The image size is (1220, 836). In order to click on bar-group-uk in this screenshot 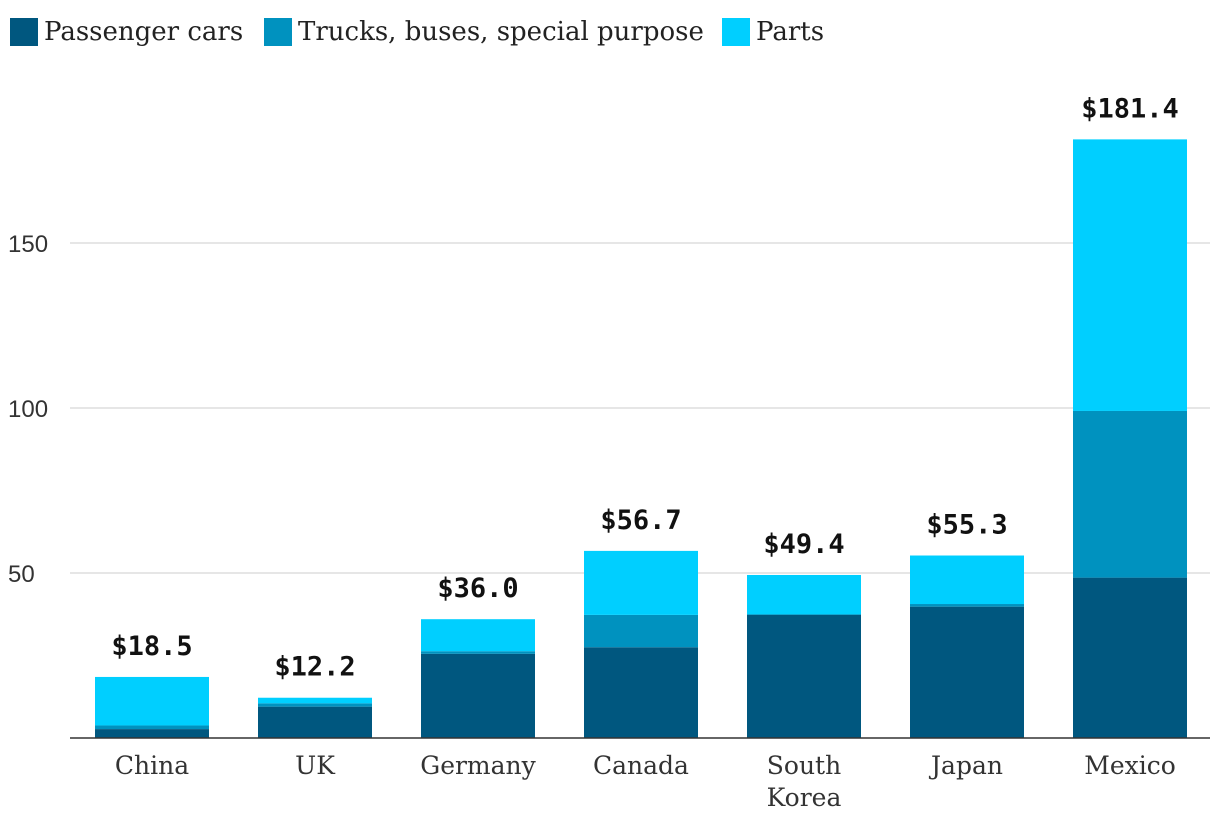, I will do `click(315, 717)`.